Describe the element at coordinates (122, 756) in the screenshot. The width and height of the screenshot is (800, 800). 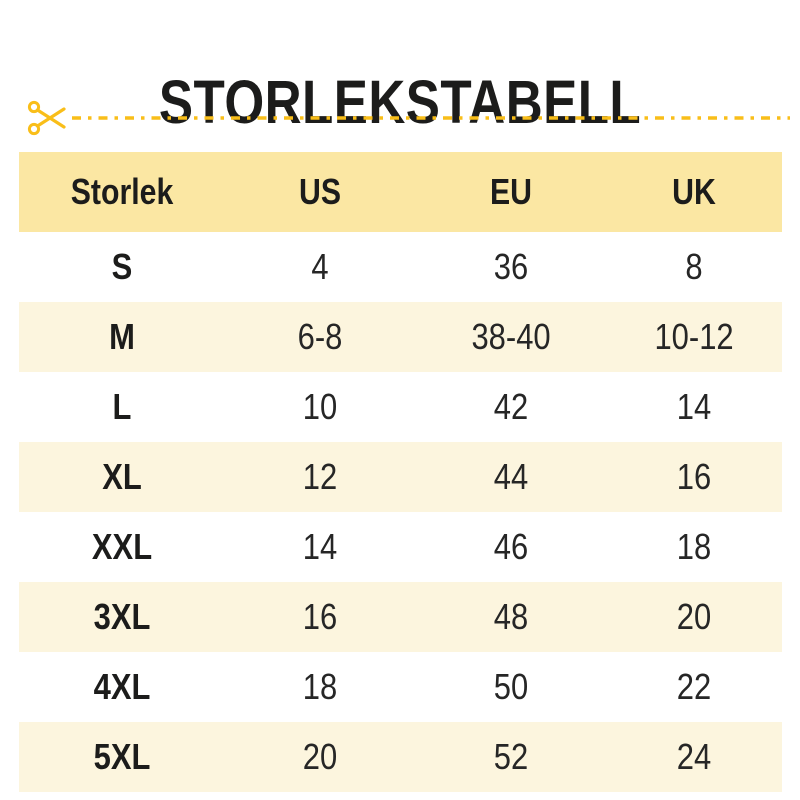
I see `size-label: 5XL` at that location.